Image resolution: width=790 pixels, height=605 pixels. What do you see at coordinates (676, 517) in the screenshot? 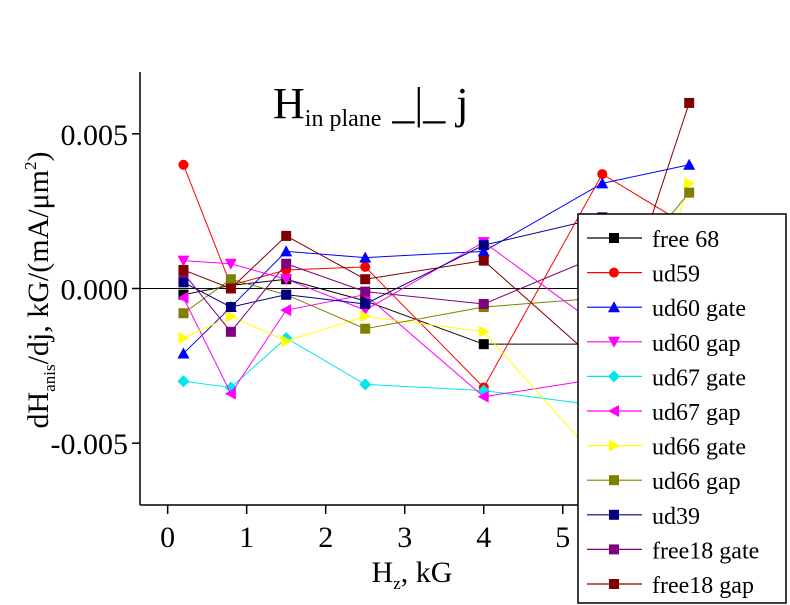
I see `legend-label: ud39` at bounding box center [676, 517].